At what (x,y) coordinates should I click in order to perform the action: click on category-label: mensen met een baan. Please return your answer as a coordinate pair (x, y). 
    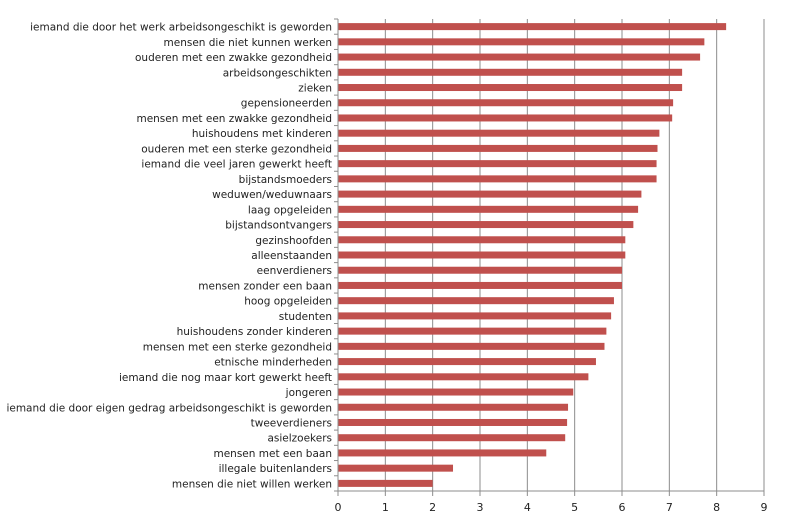
    Looking at the image, I should click on (272, 454).